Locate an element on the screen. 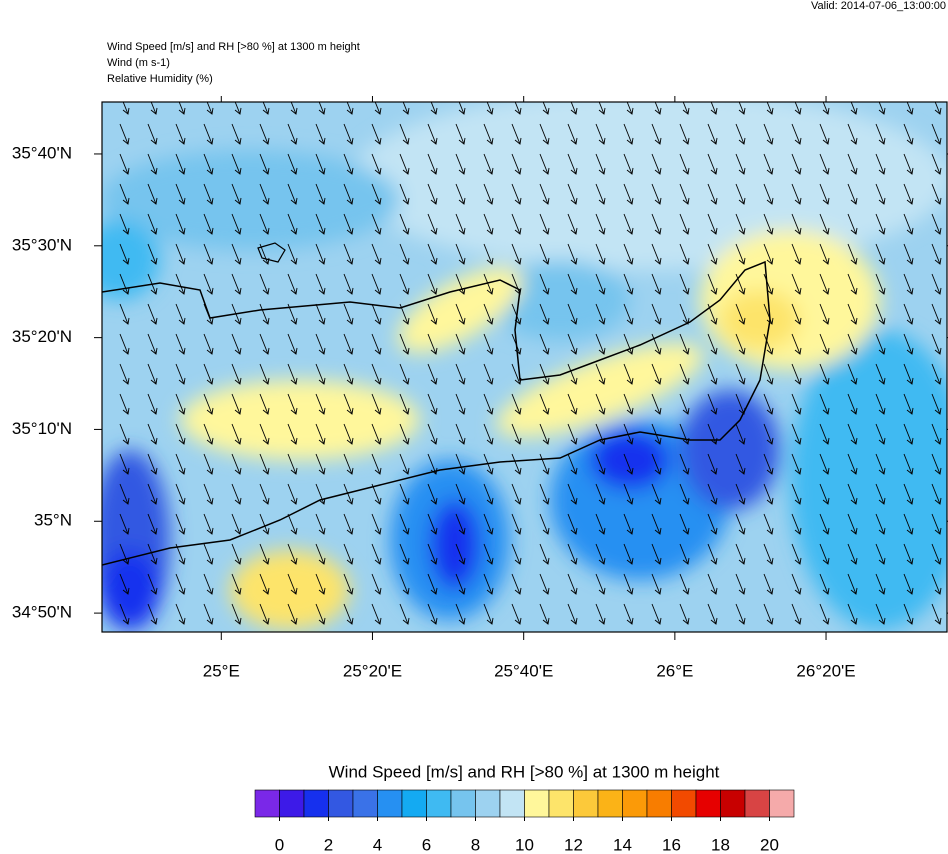 Image resolution: width=948 pixels, height=854 pixels. colorbar-tick-label: 4 is located at coordinates (377, 844).